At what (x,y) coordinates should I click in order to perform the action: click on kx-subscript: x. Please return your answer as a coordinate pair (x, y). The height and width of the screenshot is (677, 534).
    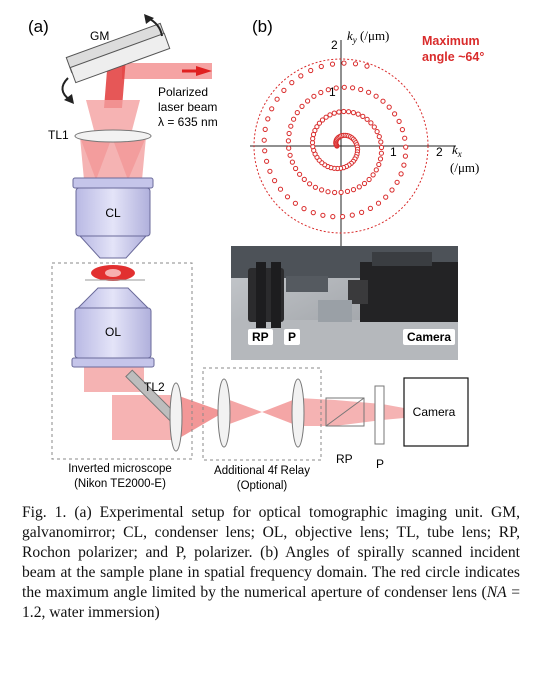
    Looking at the image, I should click on (459, 154).